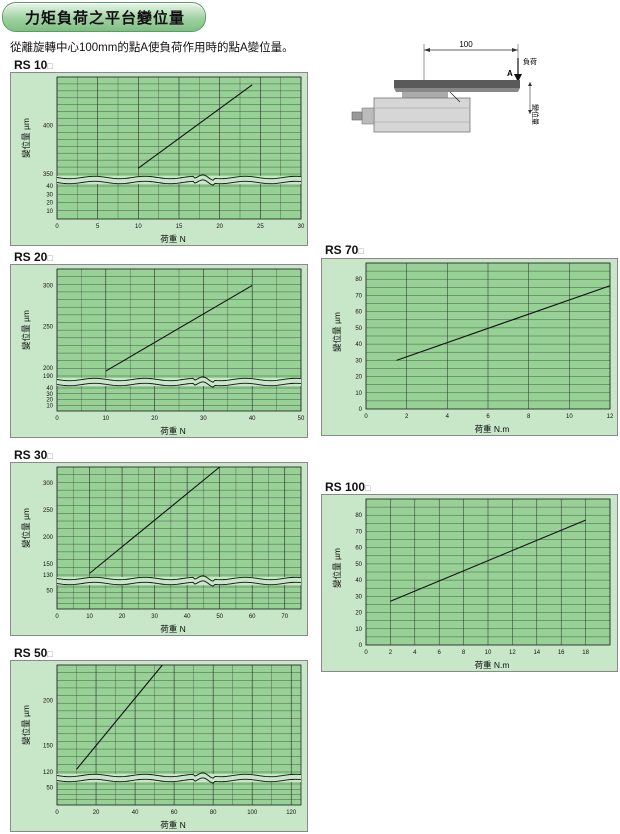 The image size is (620, 834). I want to click on x-tick-label: 30, so click(154, 617).